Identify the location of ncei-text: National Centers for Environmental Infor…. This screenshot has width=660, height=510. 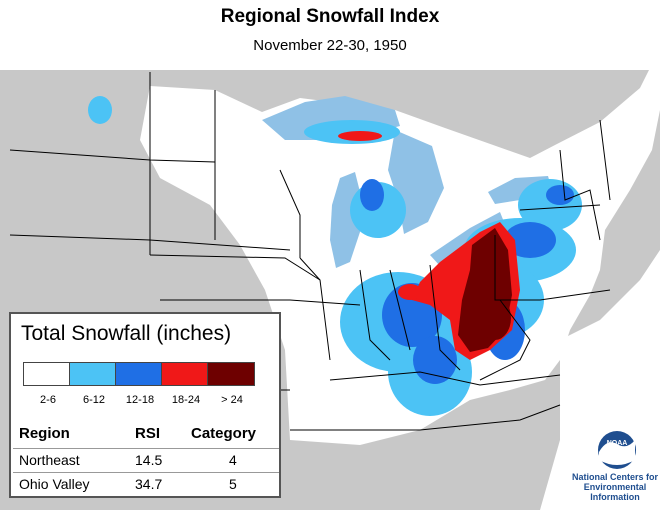
(615, 487).